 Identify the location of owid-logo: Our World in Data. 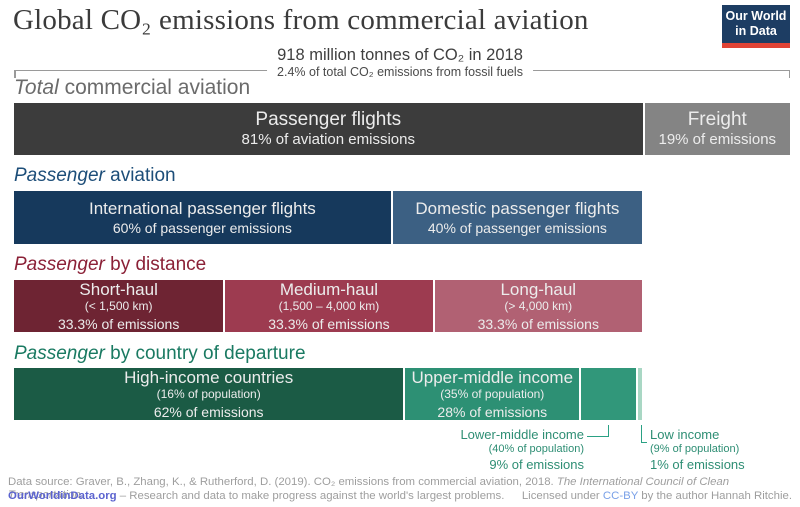
(756, 26).